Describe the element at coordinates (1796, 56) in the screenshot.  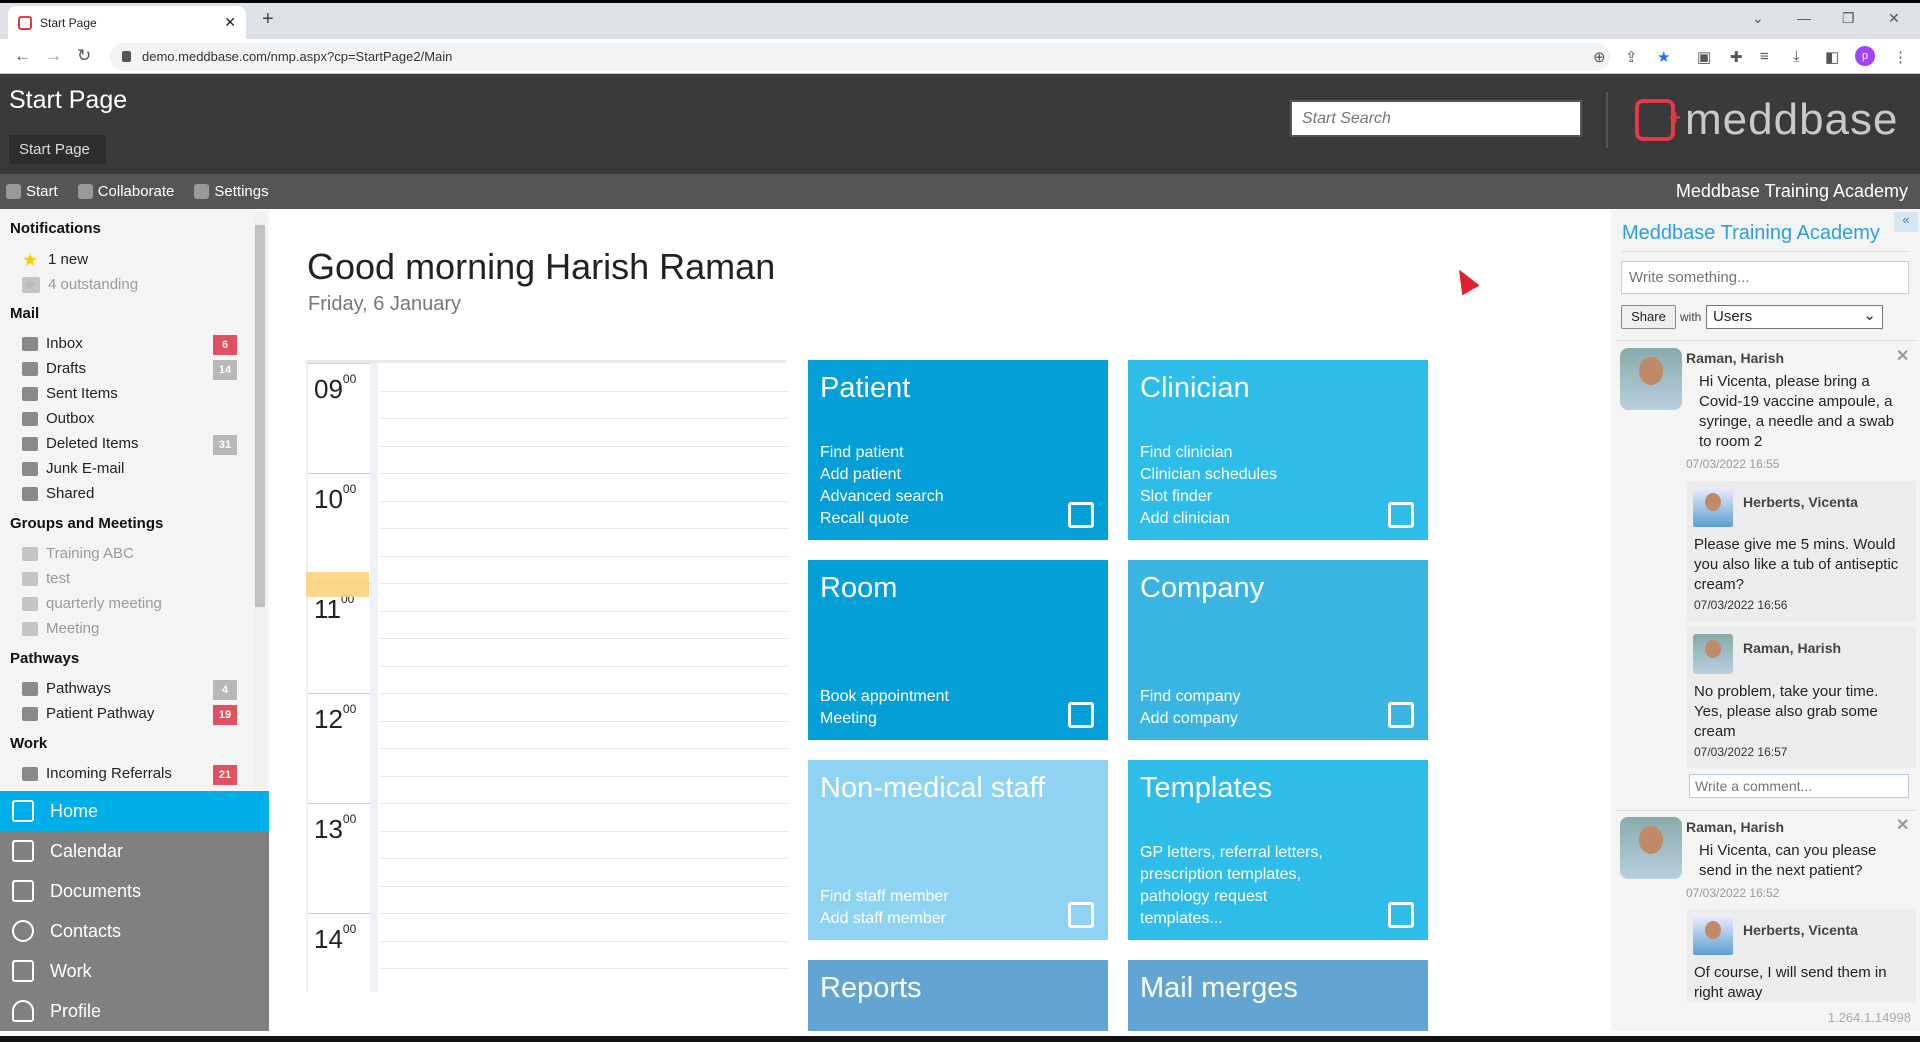
I see `download-icon: ⤓` at that location.